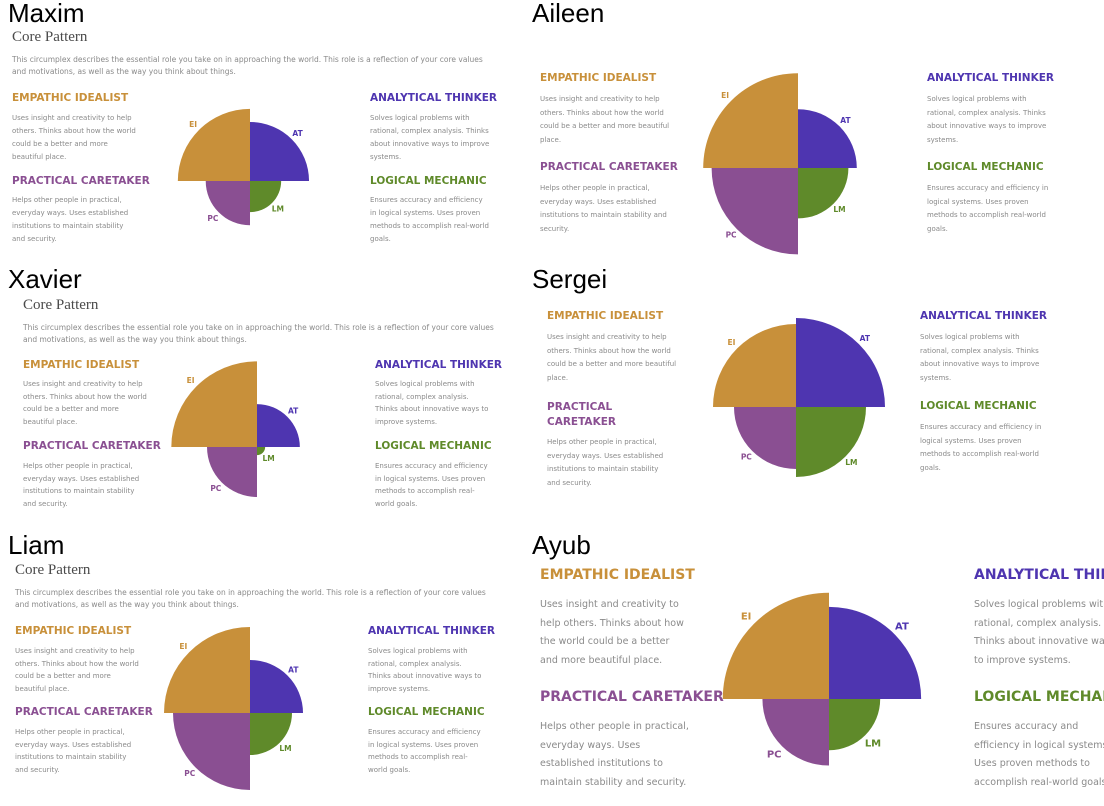 The width and height of the screenshot is (1104, 806). What do you see at coordinates (570, 280) in the screenshot?
I see `person-name: Sergei` at bounding box center [570, 280].